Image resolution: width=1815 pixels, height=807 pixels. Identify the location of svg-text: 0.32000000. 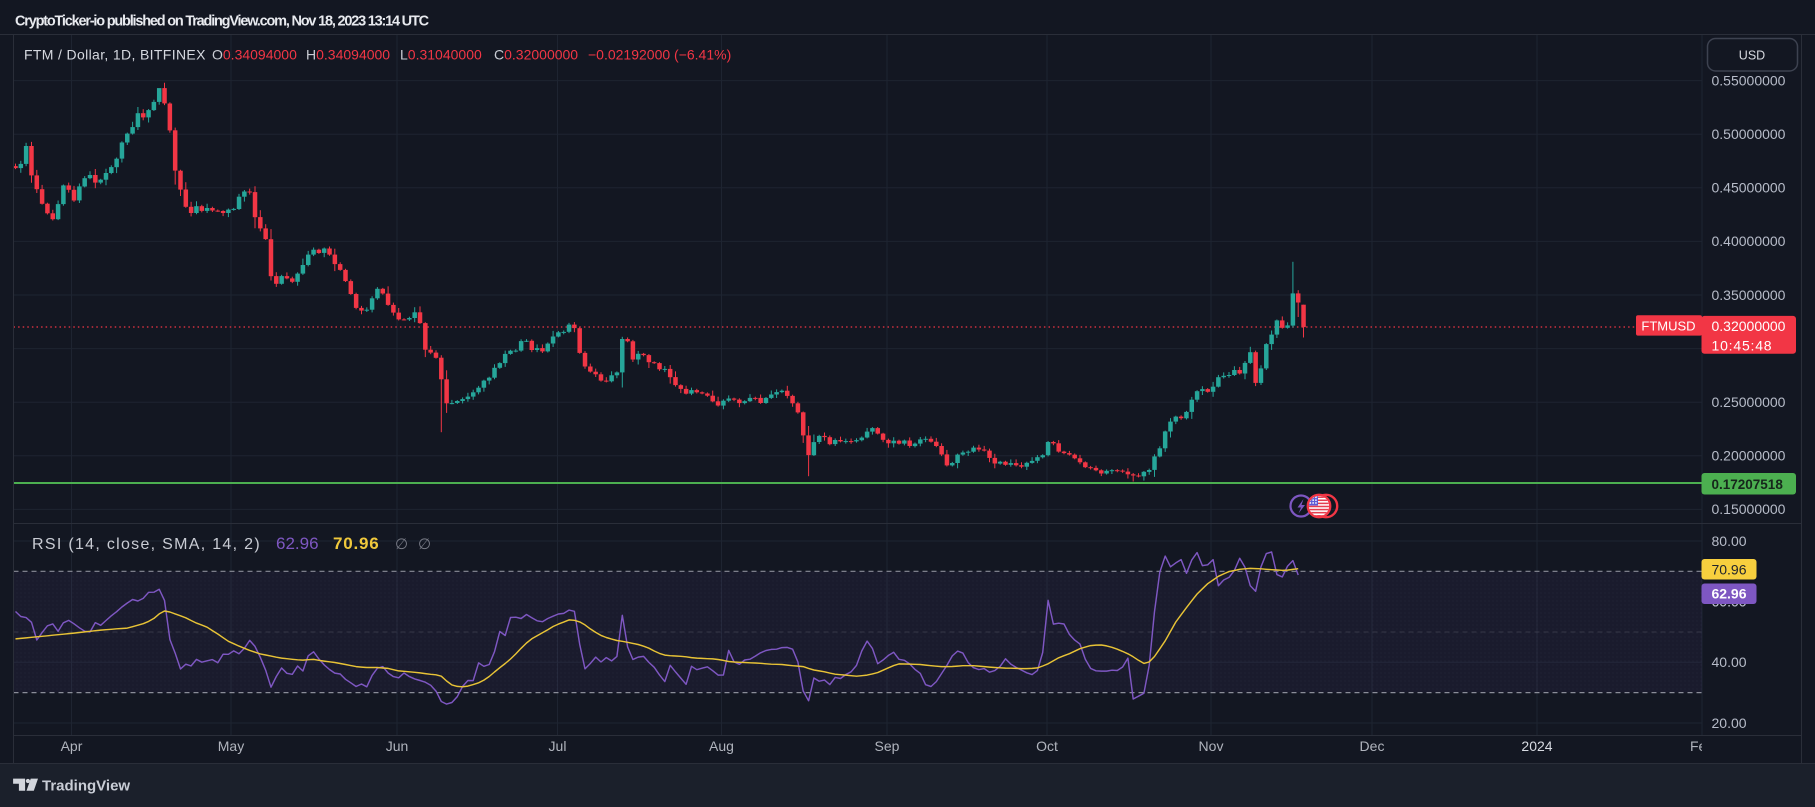
(1749, 326).